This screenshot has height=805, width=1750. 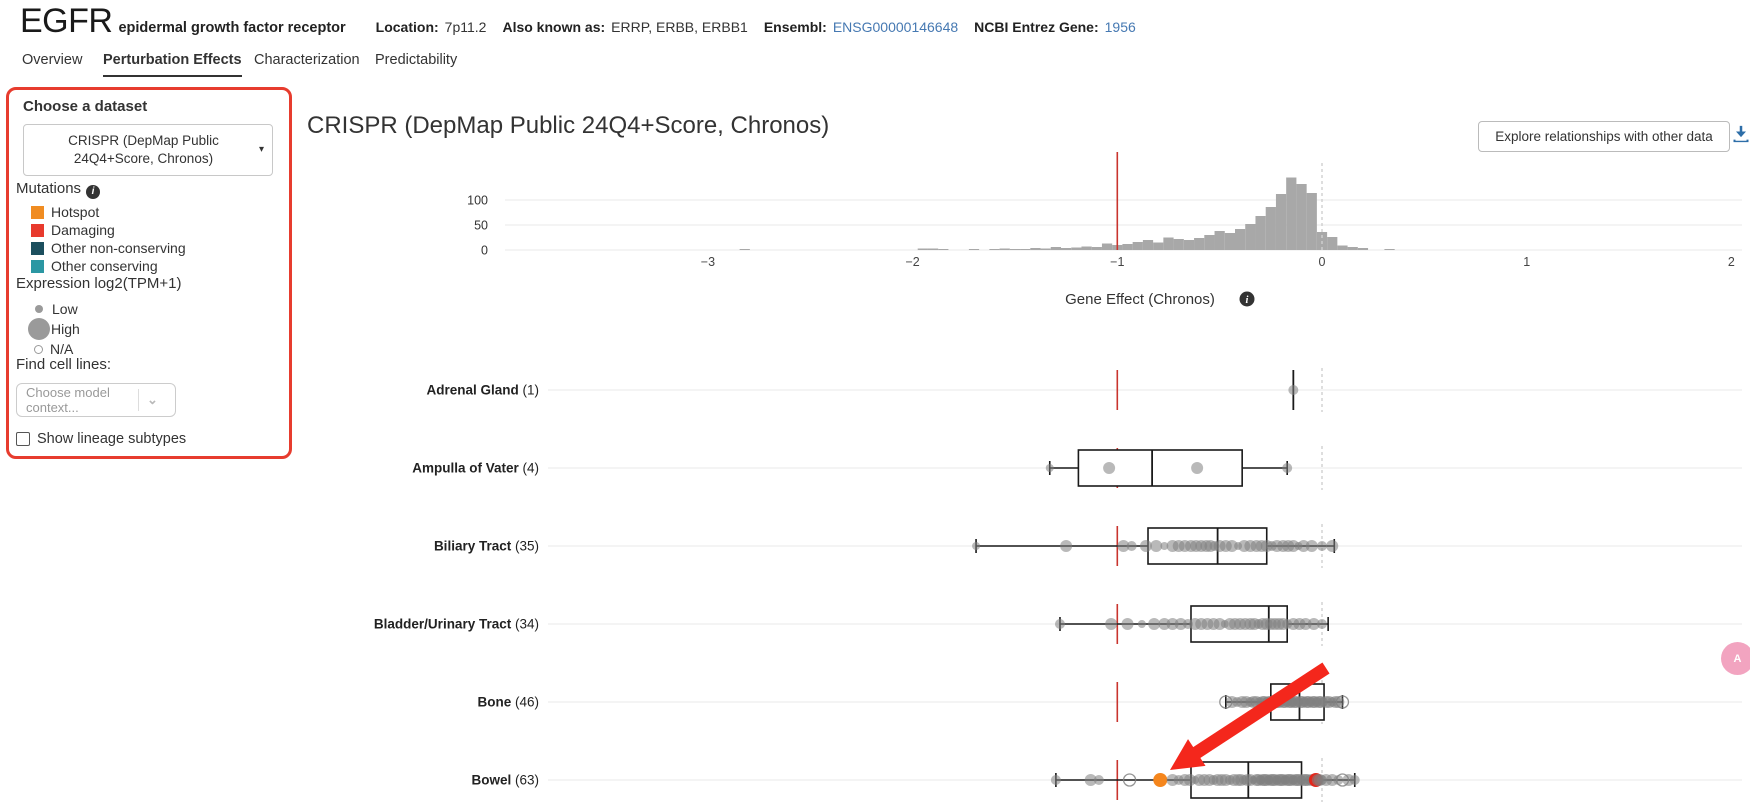 I want to click on gene-full-name: epidermal growth factor receptor, so click(x=232, y=28).